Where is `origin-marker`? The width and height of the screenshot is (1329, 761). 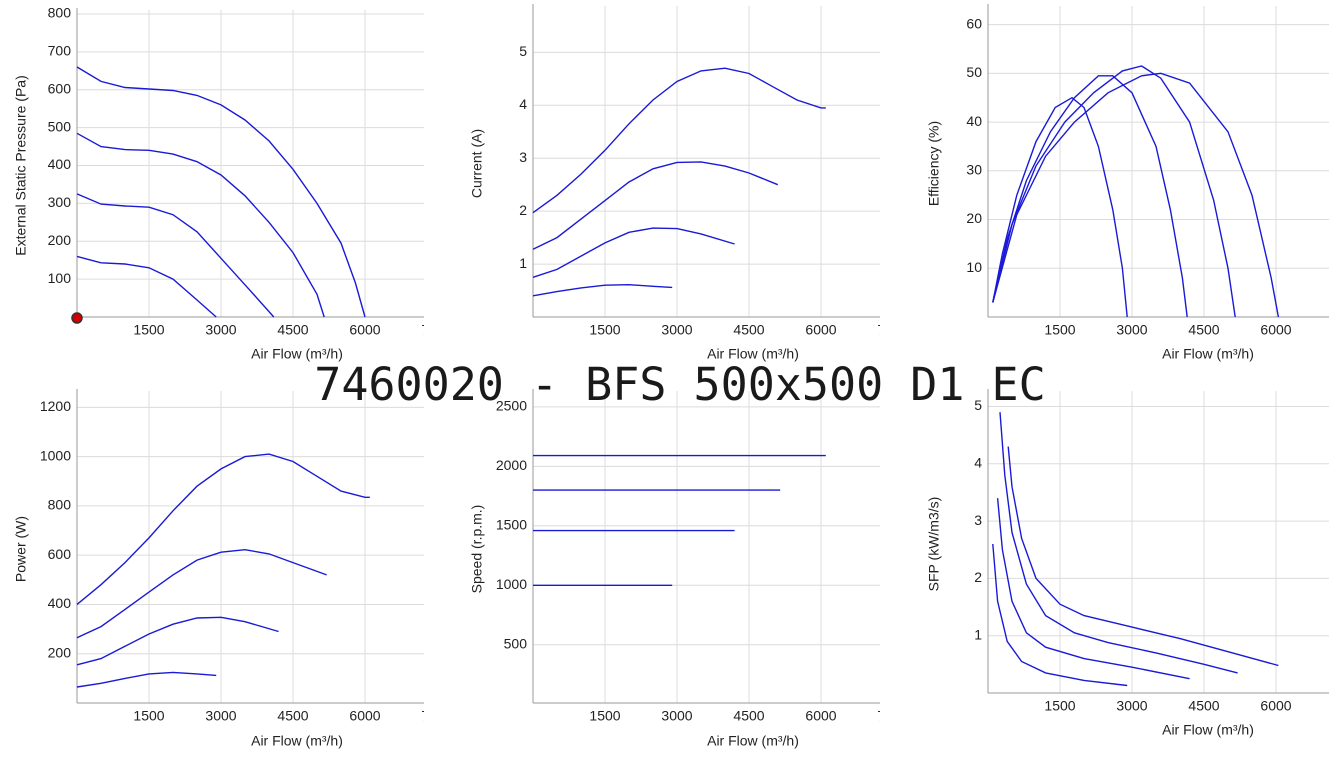
origin-marker is located at coordinates (77, 318).